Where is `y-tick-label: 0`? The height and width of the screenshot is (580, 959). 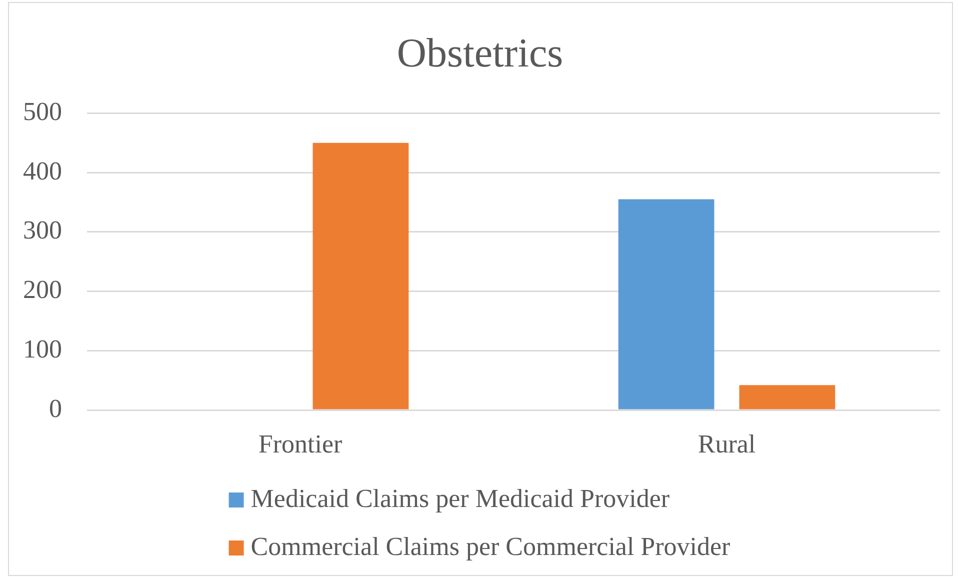 y-tick-label: 0 is located at coordinates (55, 408).